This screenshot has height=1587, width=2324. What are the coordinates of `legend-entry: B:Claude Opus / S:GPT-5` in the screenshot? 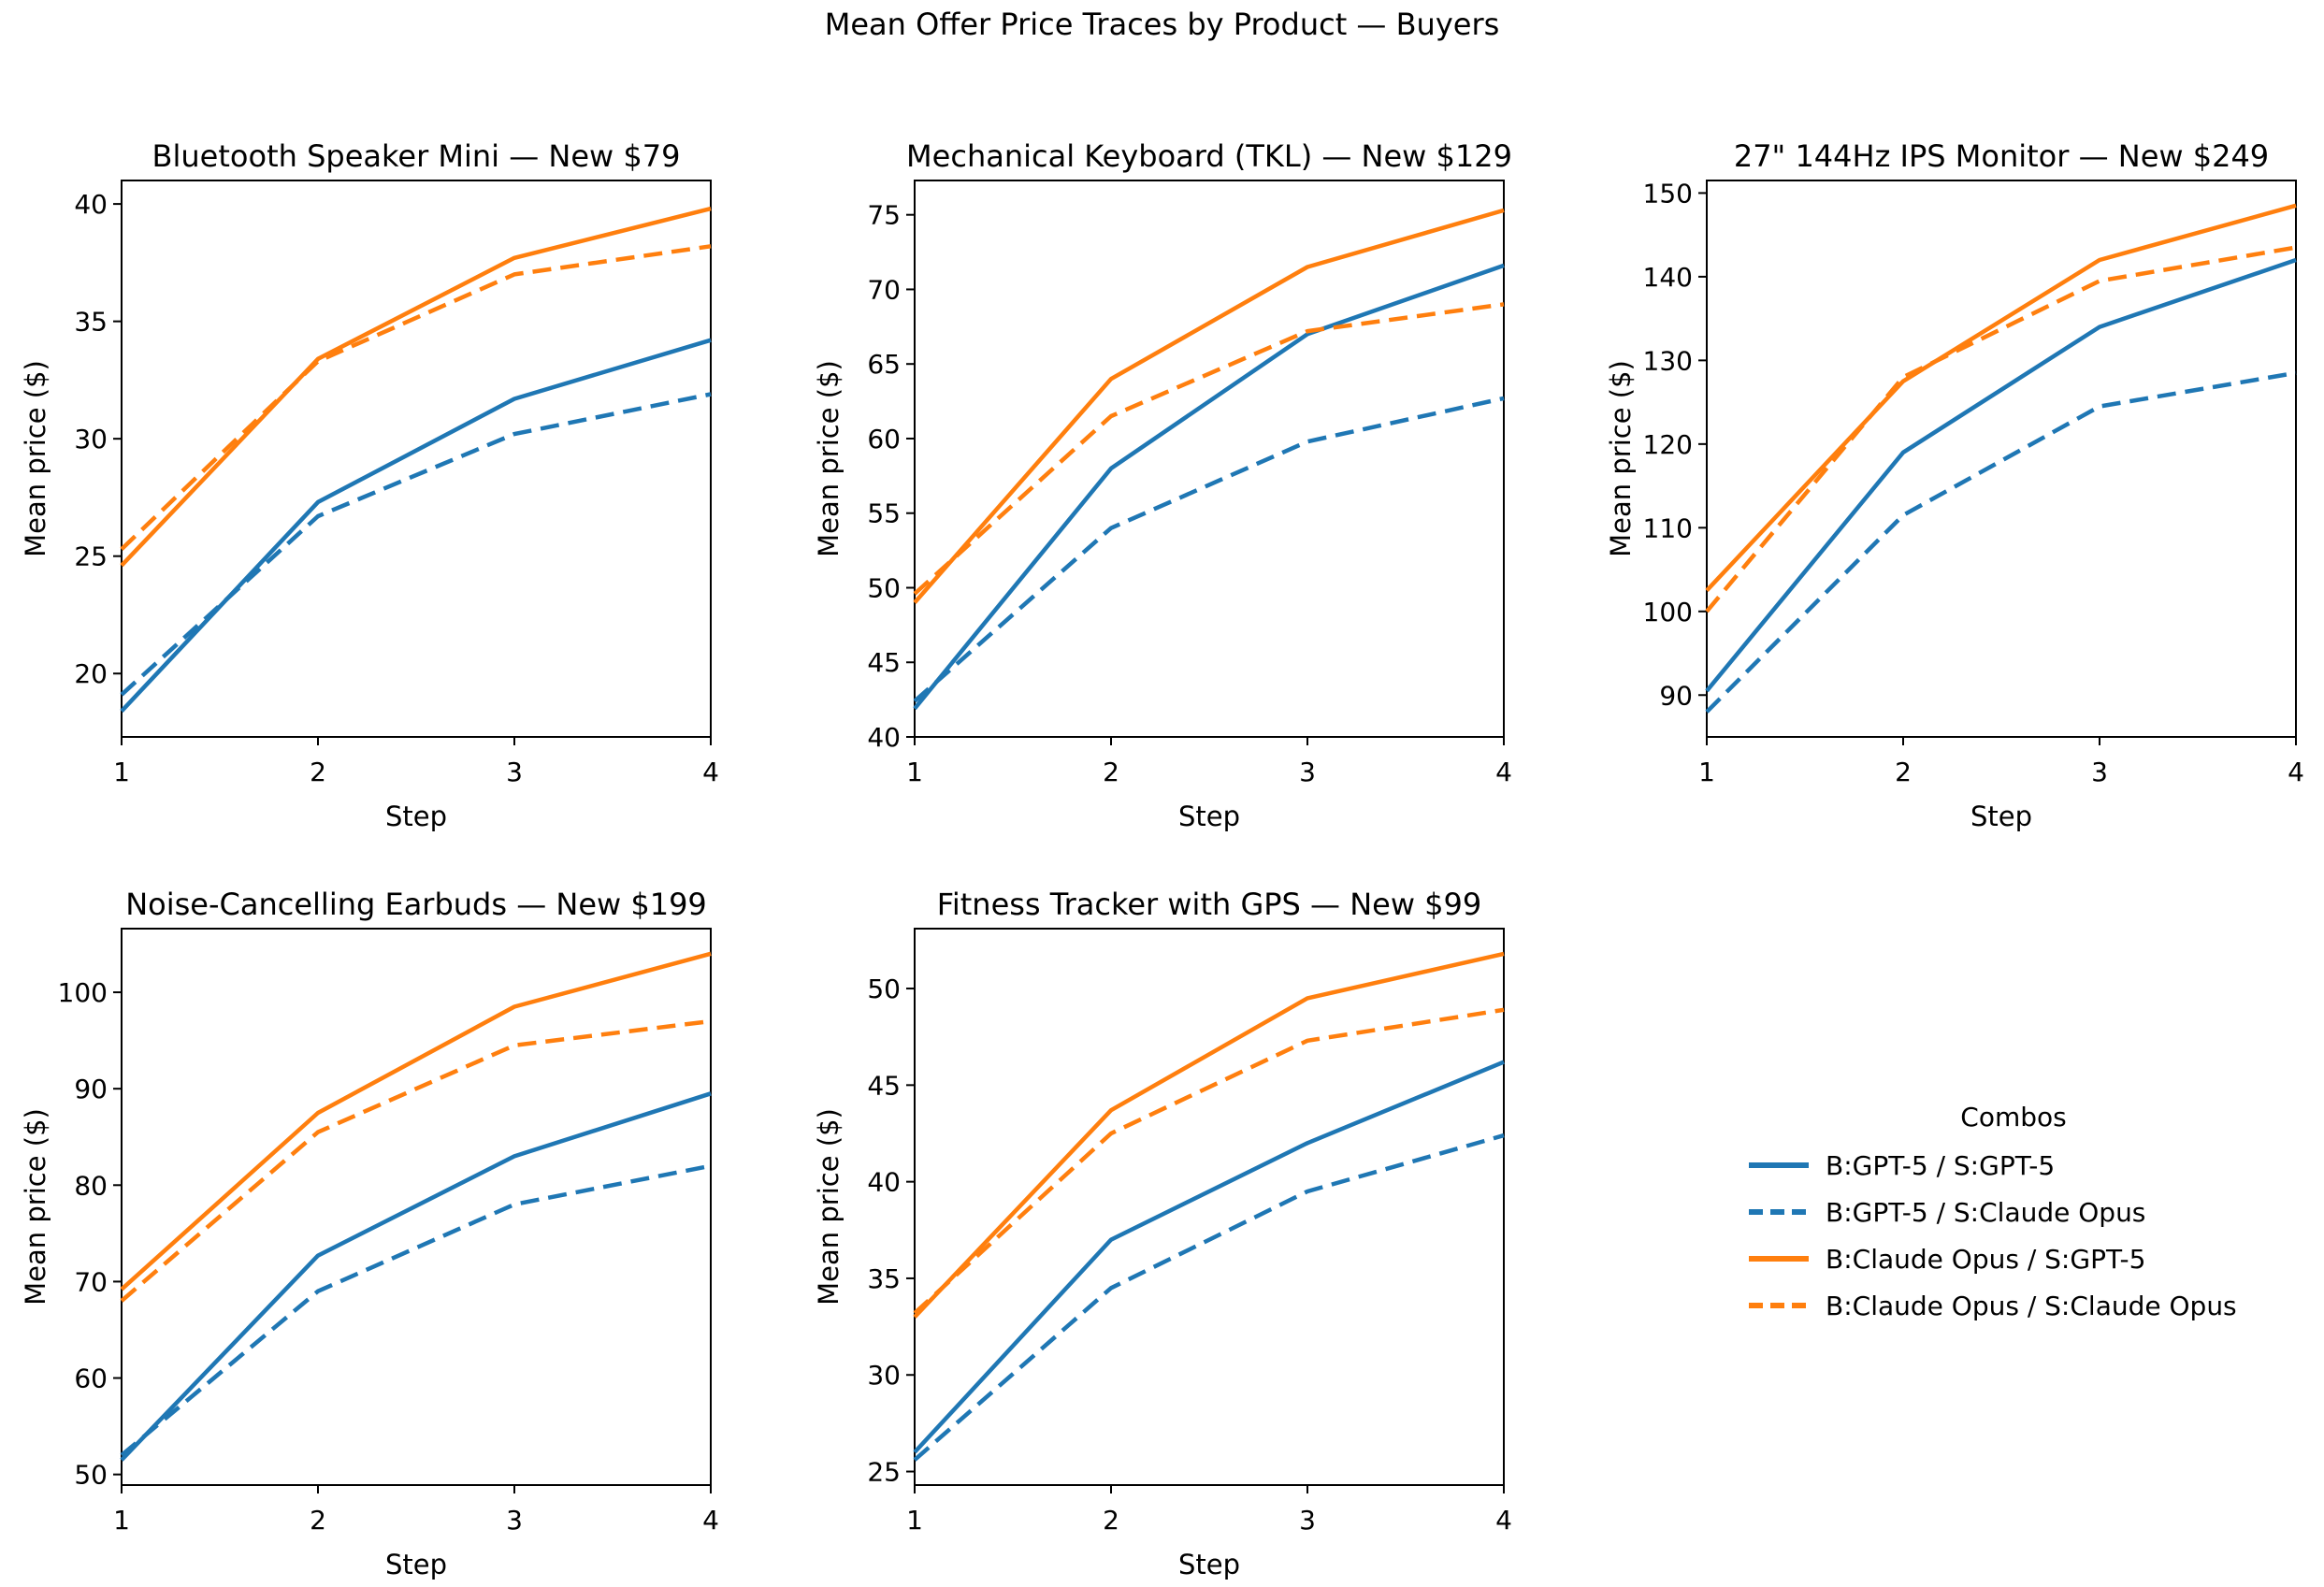 It's located at (2009, 1259).